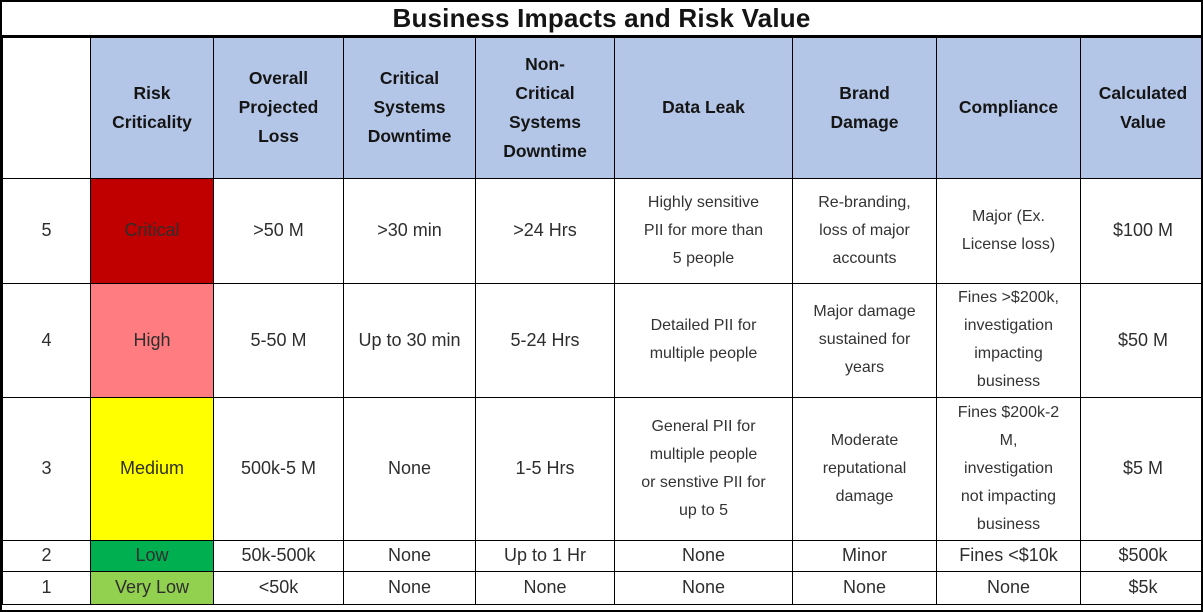 Image resolution: width=1203 pixels, height=612 pixels. I want to click on criticality-cell: Medium, so click(152, 468).